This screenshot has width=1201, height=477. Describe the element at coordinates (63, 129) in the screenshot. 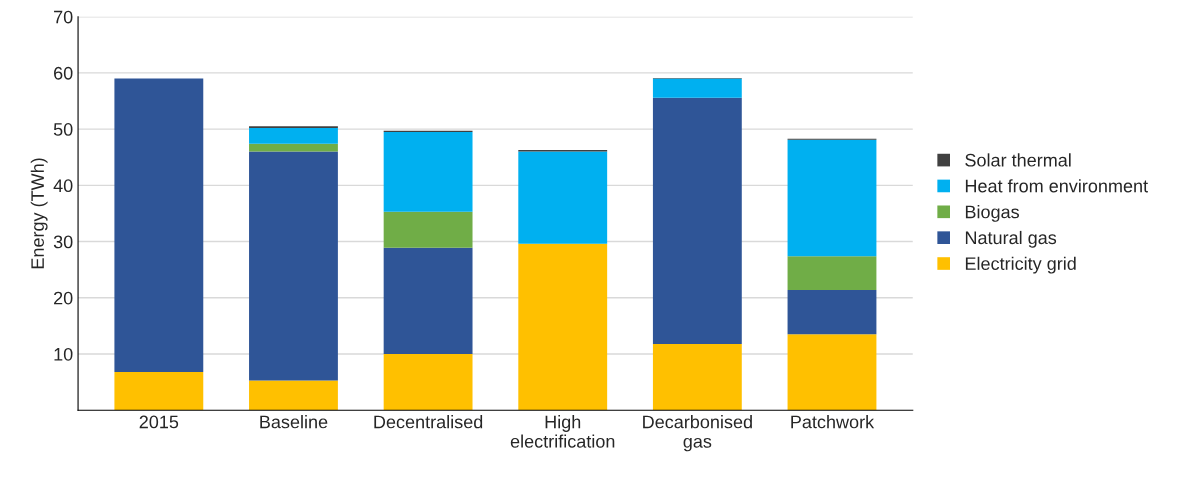

I see `y-tick-label: 50` at that location.